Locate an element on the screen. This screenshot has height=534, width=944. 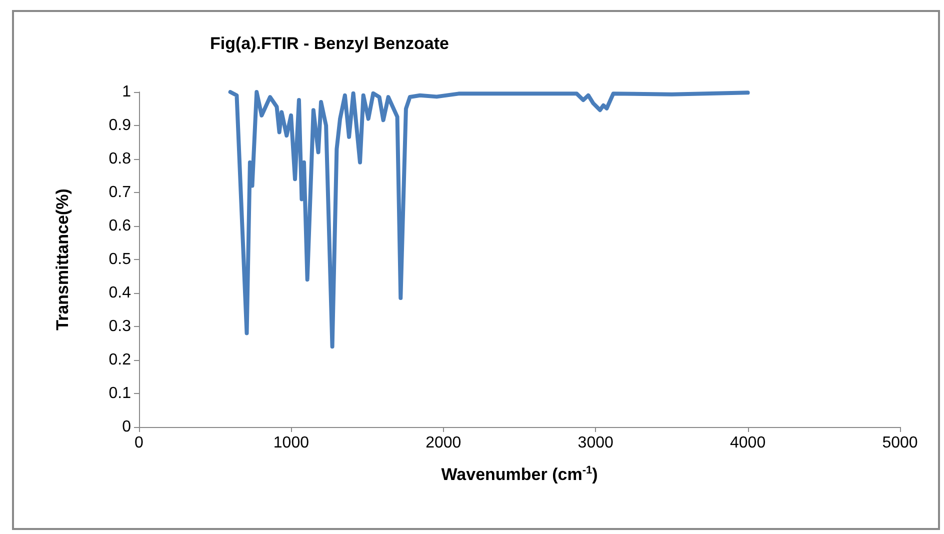
x-tick-label: 5000 is located at coordinates (900, 443).